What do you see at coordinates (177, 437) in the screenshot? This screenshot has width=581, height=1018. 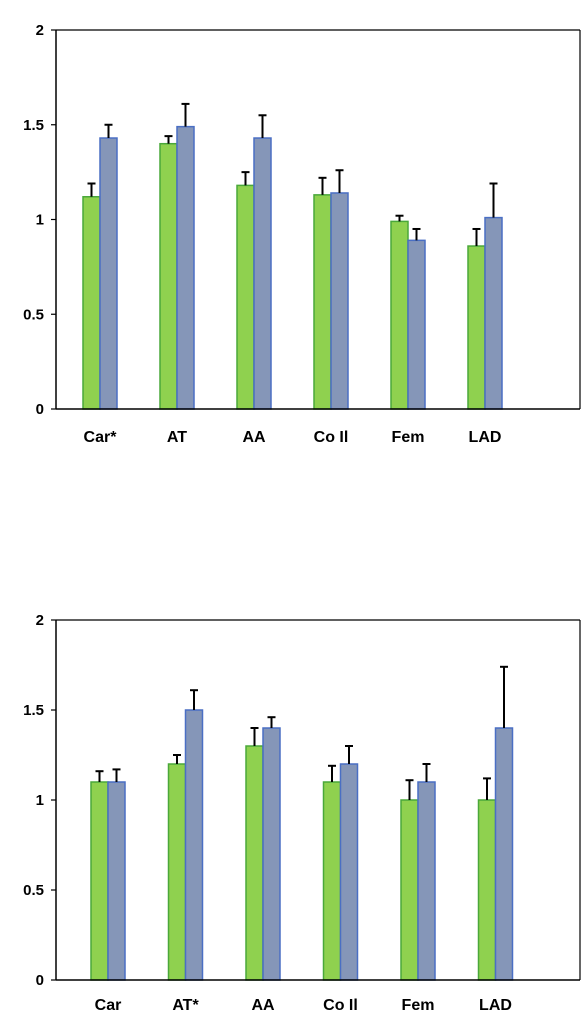 I see `top-category-label: AT` at bounding box center [177, 437].